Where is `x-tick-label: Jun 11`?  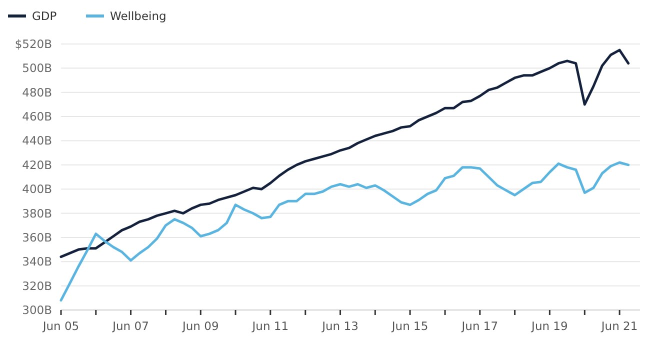 x-tick-label: Jun 11 is located at coordinates (270, 326).